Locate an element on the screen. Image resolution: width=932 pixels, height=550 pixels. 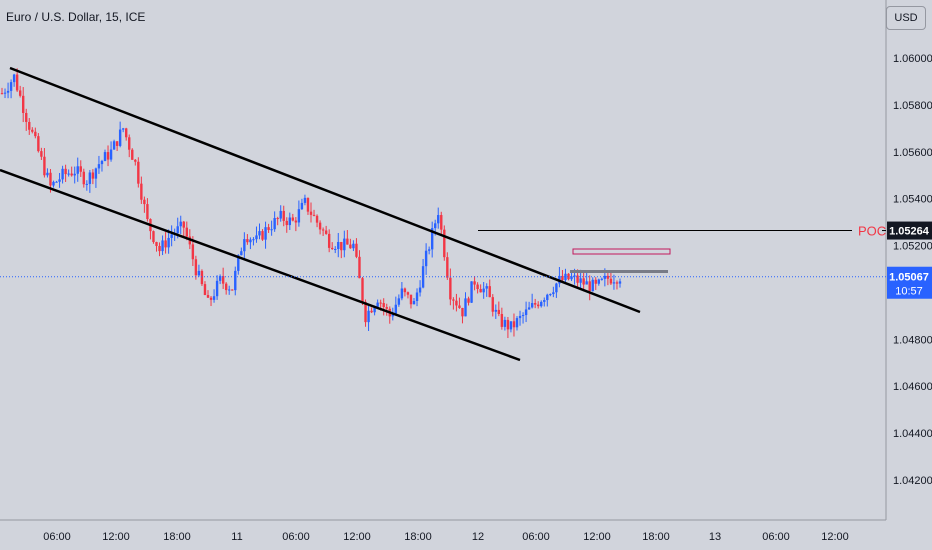
y-tick-label-2: 1.05600 is located at coordinates (912, 153).